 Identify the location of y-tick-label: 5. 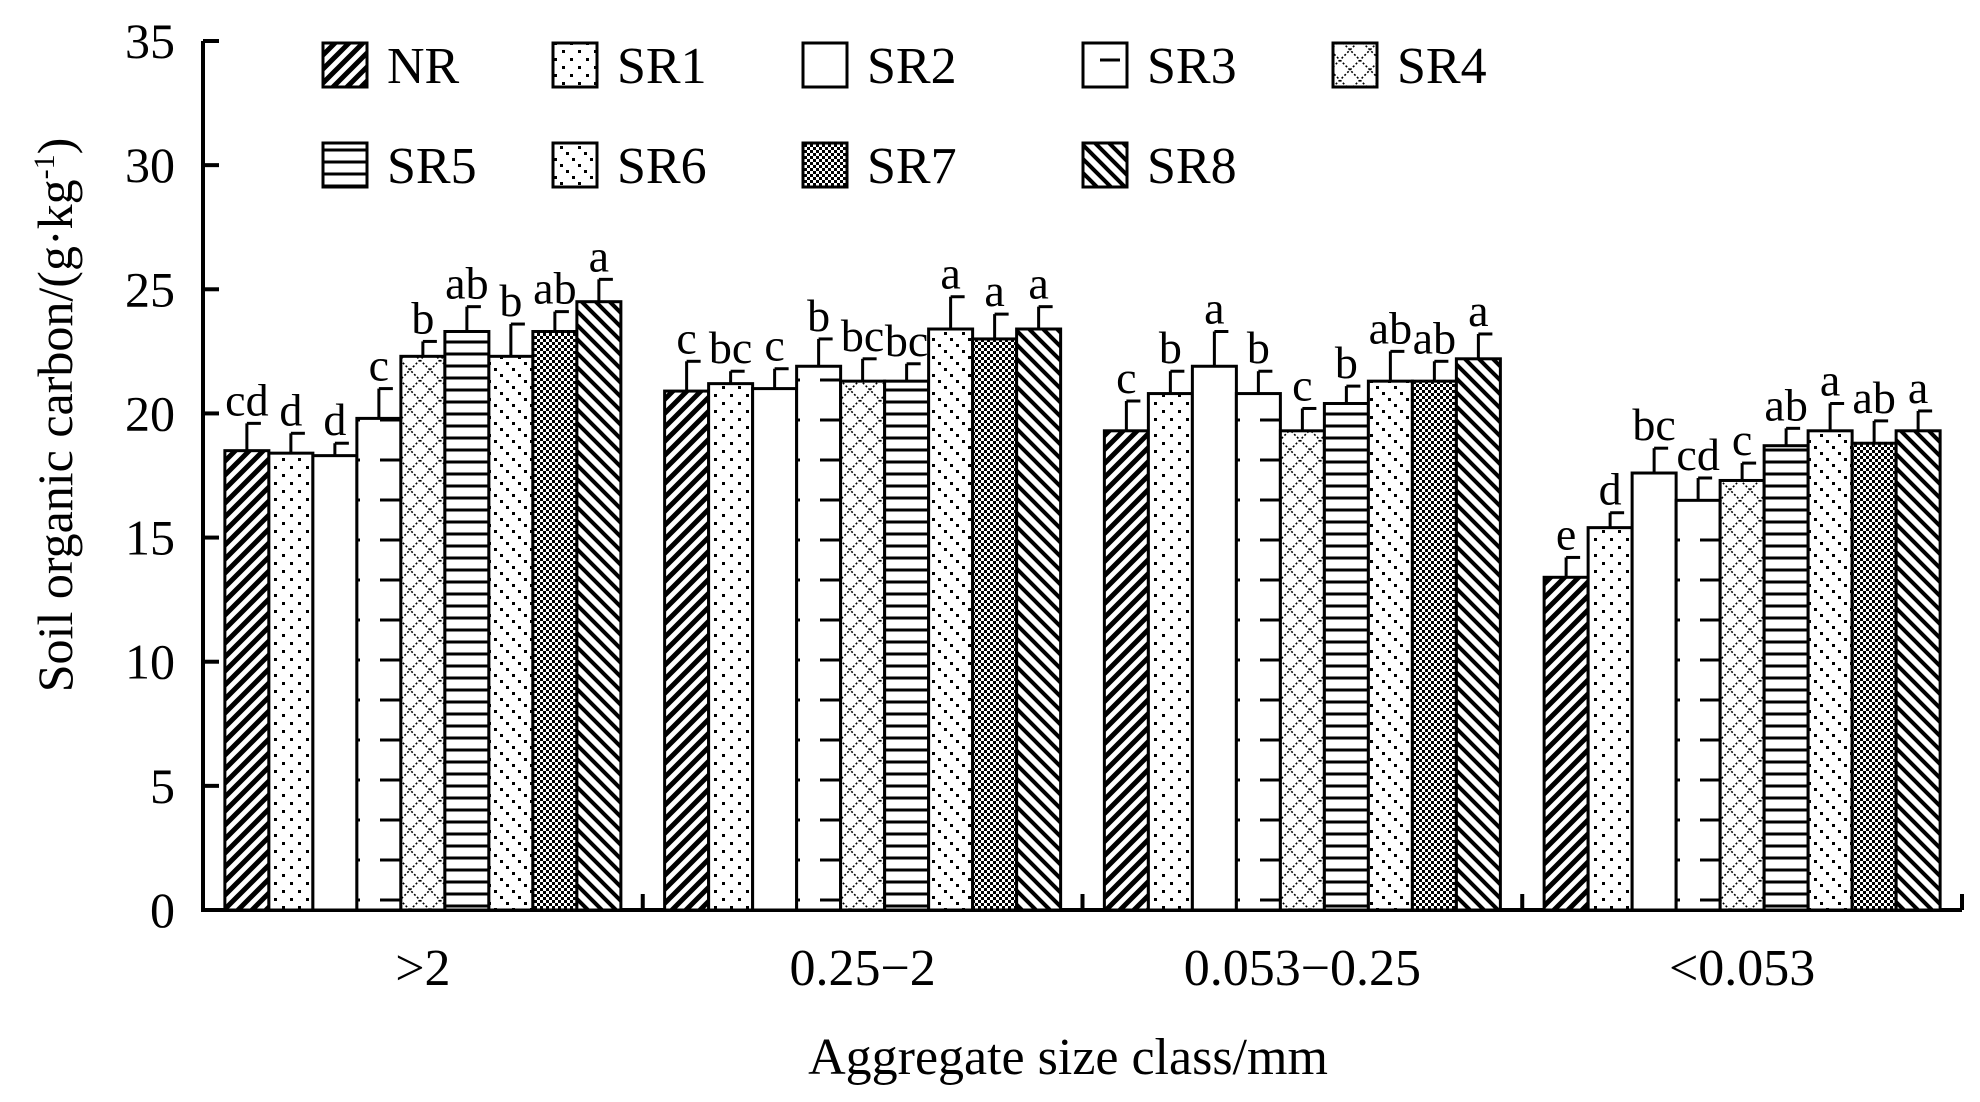
(162, 786).